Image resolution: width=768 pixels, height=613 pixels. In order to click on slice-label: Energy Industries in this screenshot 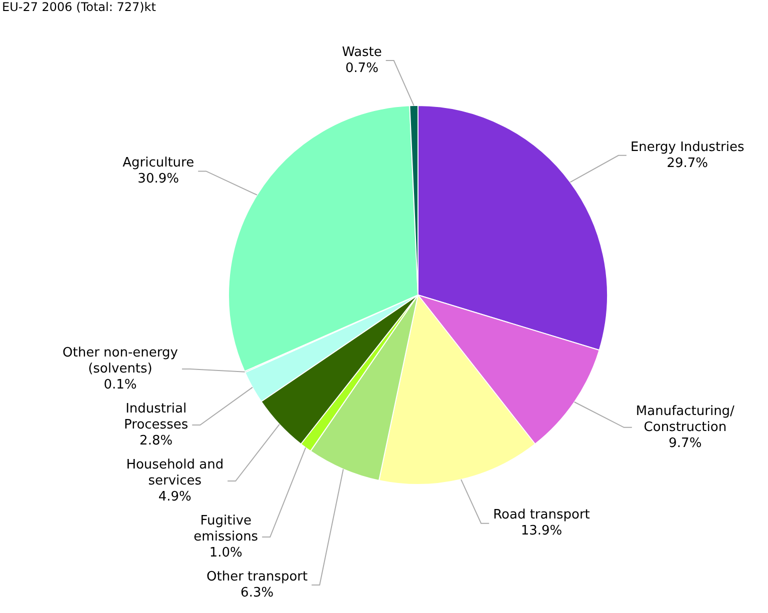, I will do `click(687, 147)`.